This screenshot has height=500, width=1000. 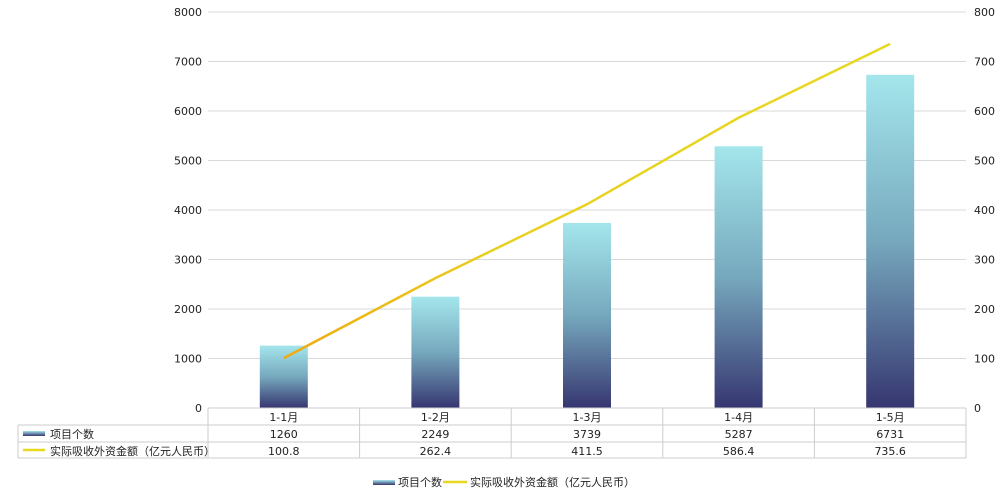 I want to click on table-row-label-bar: 项目个数, so click(x=72, y=434).